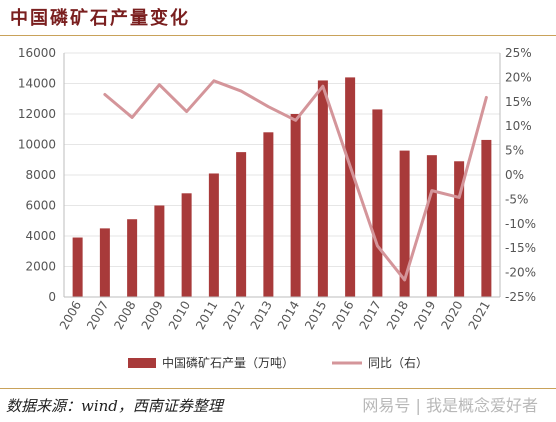 This screenshot has height=422, width=556. What do you see at coordinates (37, 114) in the screenshot?
I see `left-tick-label: 12000` at bounding box center [37, 114].